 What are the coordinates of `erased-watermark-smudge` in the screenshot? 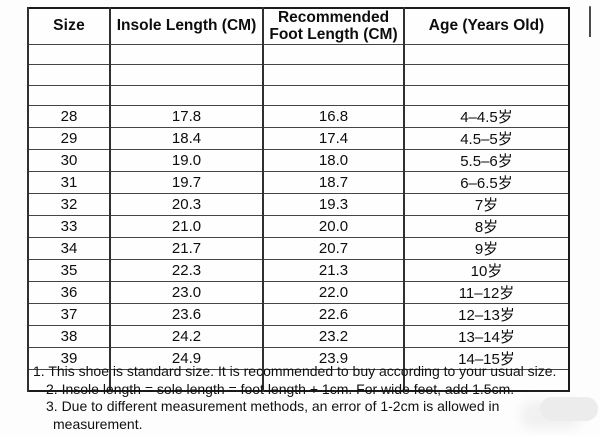 It's located at (569, 409).